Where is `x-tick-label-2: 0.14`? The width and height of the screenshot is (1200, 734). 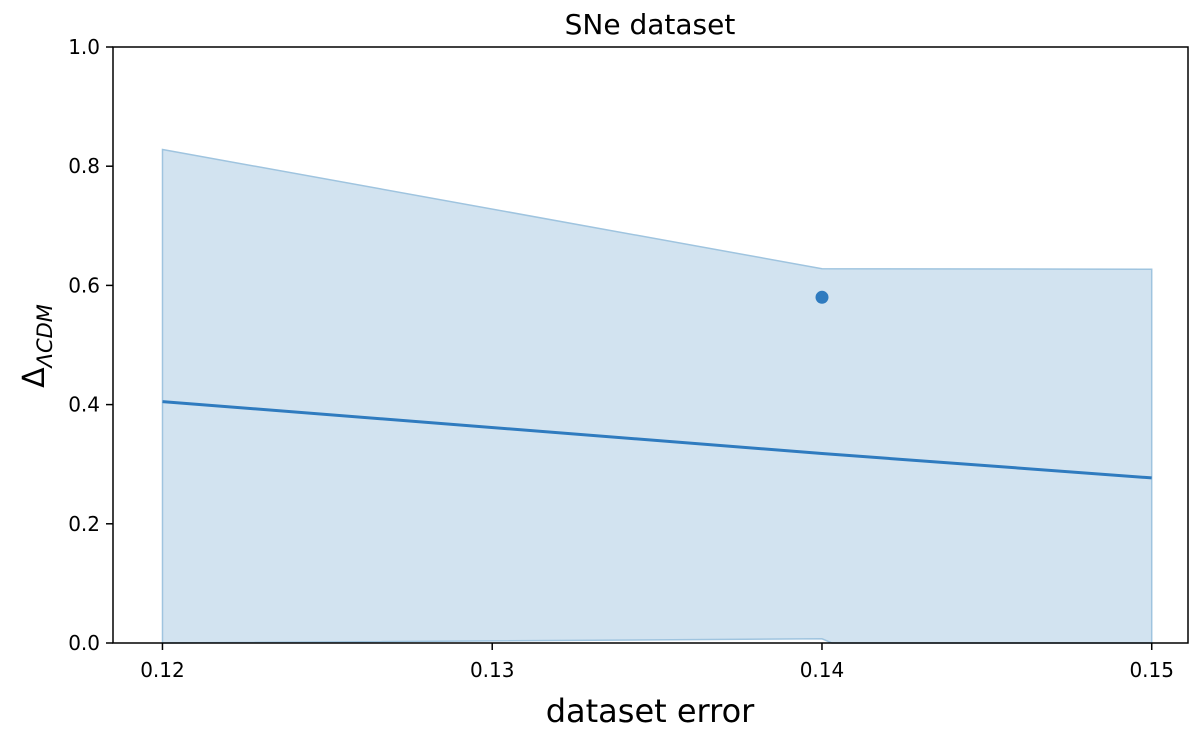 x-tick-label-2: 0.14 is located at coordinates (822, 670).